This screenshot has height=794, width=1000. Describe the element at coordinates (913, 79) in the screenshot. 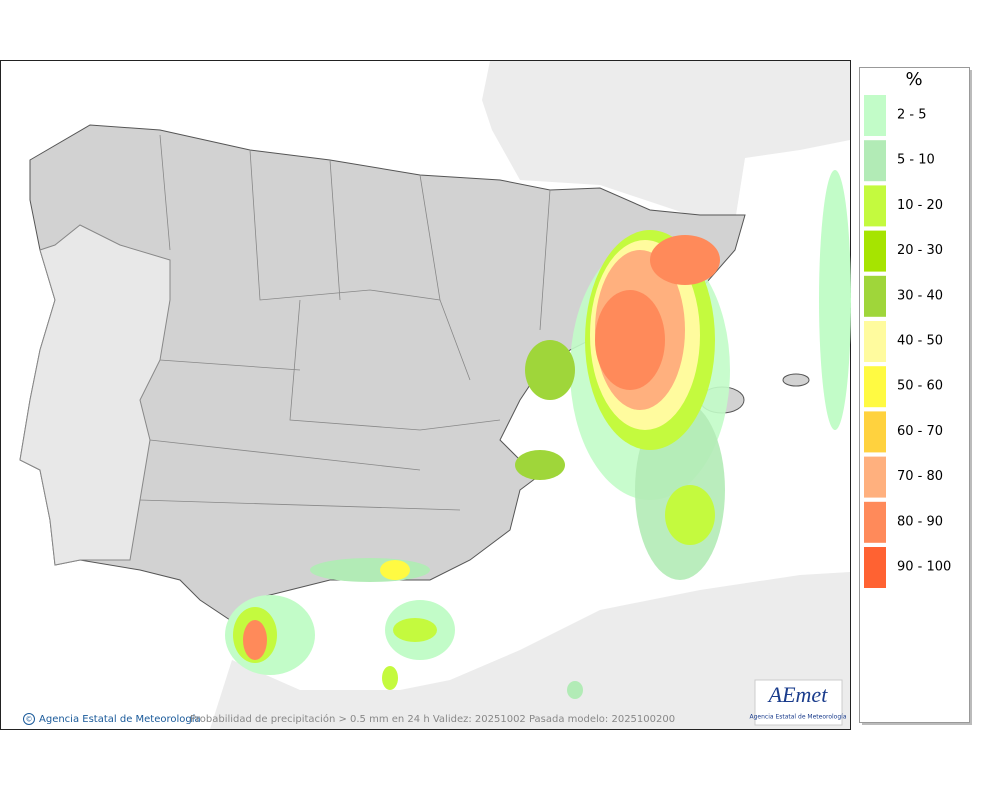

I see `legend-title: %` at that location.